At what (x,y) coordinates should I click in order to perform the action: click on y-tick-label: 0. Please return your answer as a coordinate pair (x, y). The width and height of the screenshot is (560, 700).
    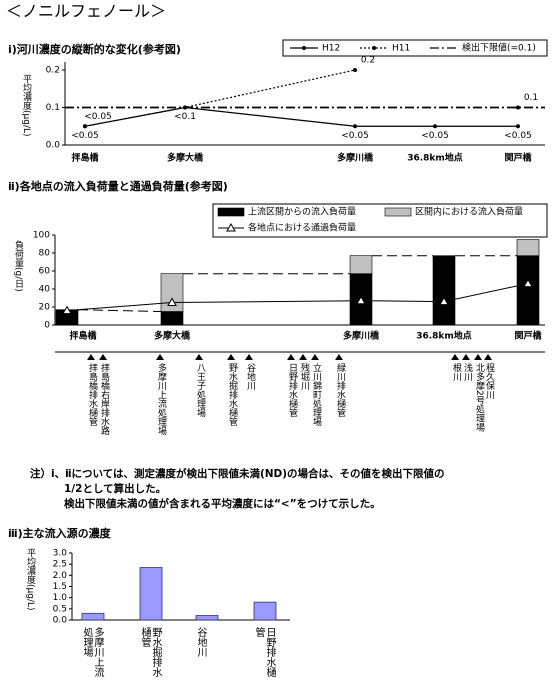
    Looking at the image, I should click on (47, 326).